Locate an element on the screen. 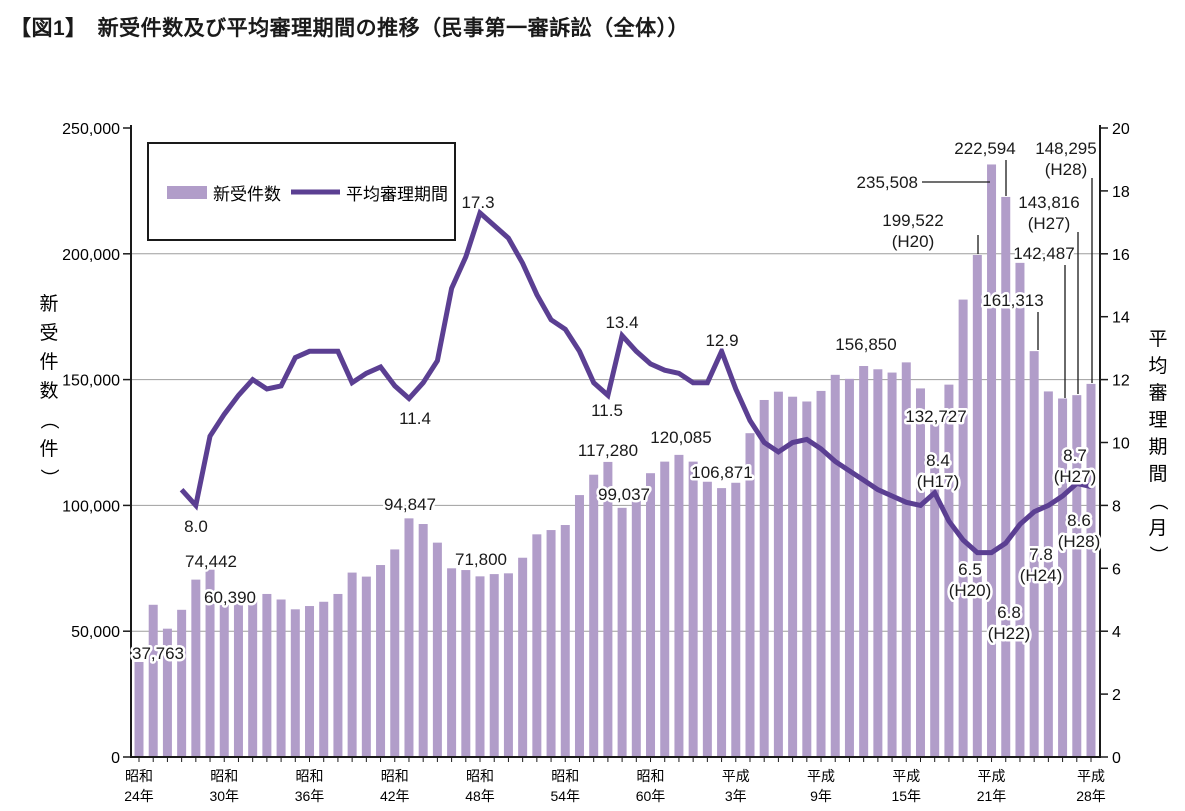  line-value-label: (H24) is located at coordinates (1041, 575).